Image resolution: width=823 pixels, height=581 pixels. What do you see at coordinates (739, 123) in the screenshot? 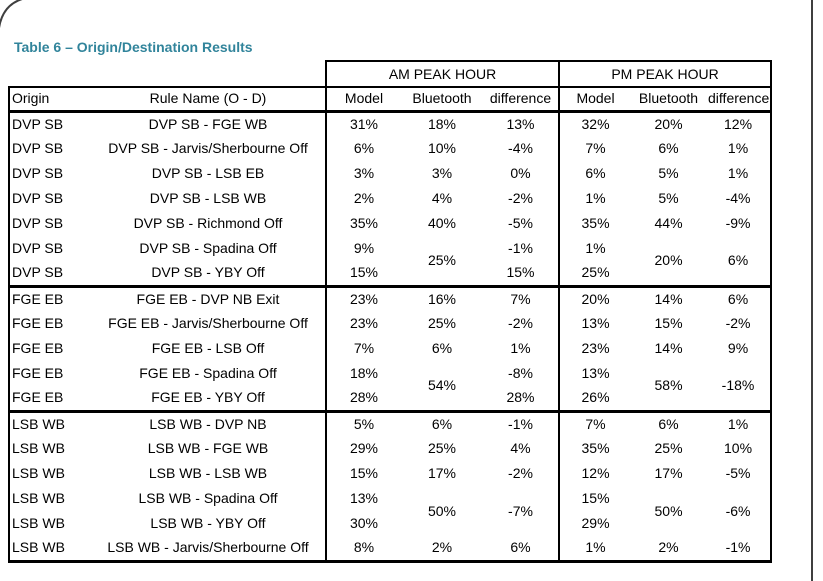
I see `pm-difference-cell: 12%` at bounding box center [739, 123].